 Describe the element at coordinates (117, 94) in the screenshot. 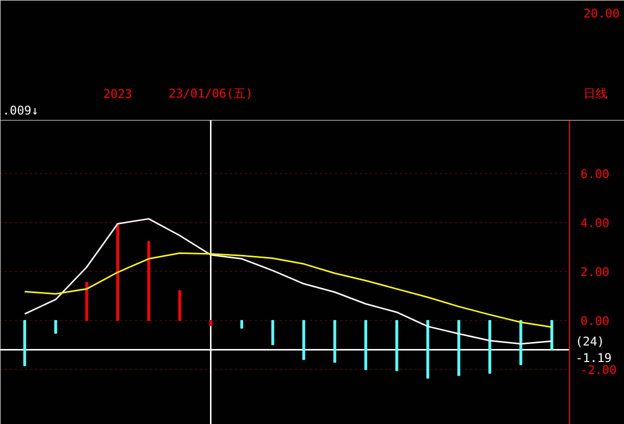

I see `x-tick-label: 2023` at that location.